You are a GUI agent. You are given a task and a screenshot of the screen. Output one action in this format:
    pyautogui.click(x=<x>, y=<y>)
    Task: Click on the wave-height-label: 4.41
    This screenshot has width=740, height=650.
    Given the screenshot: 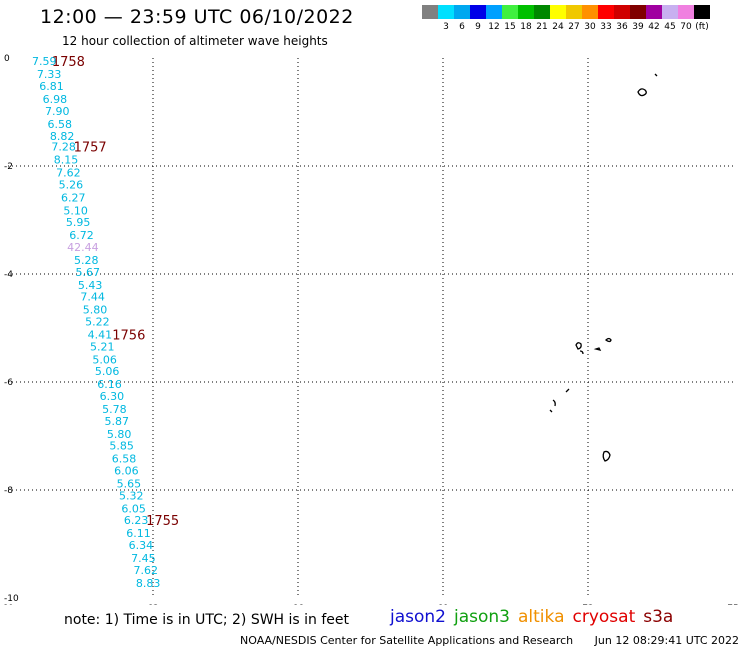 What is the action you would take?
    pyautogui.click(x=100, y=334)
    